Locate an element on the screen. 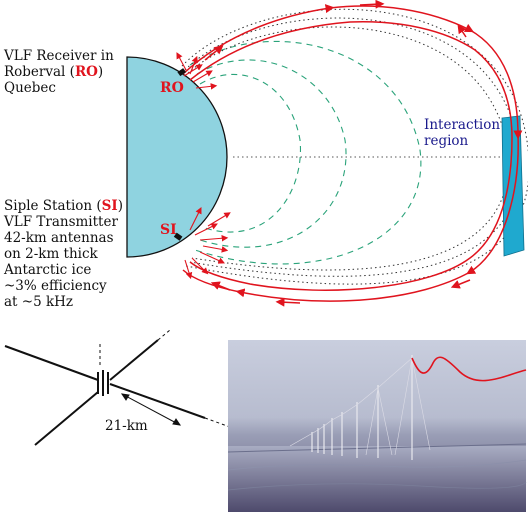 The height and width of the screenshot is (513, 528). interaction-region-label: Interaction region is located at coordinates (462, 133).